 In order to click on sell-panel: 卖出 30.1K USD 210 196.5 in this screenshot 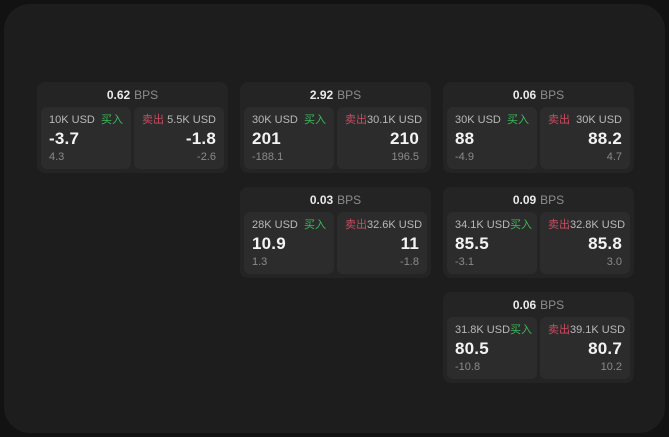, I will do `click(382, 138)`.